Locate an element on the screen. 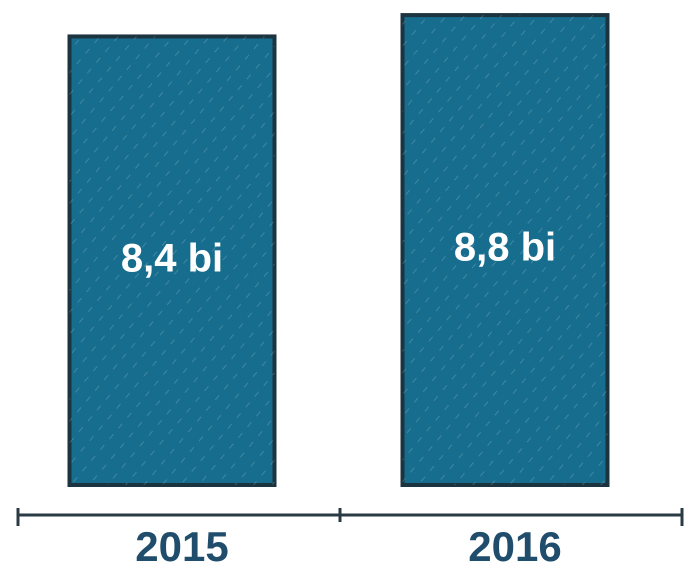 This screenshot has width=686, height=575. value-label: 8,8 bi is located at coordinates (505, 248).